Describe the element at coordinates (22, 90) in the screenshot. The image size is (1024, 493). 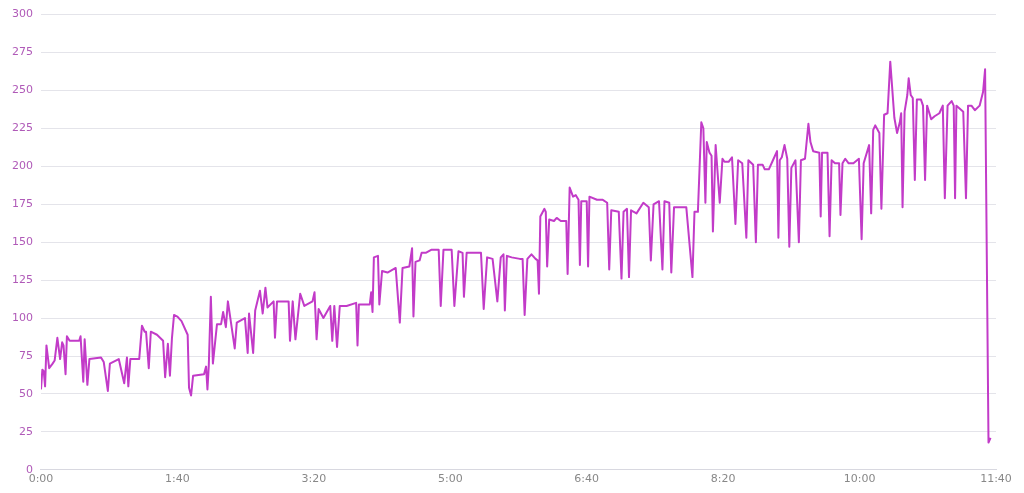
I see `y-tick-label: 250` at that location.